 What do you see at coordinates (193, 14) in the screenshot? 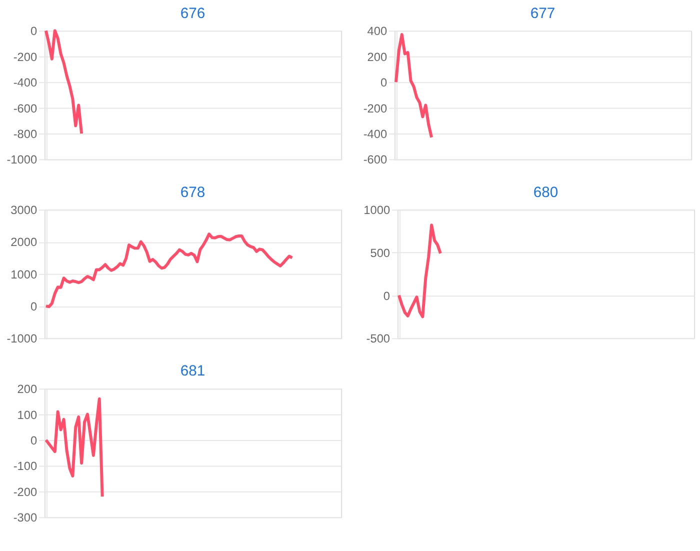
I see `chart-title: 676` at bounding box center [193, 14].